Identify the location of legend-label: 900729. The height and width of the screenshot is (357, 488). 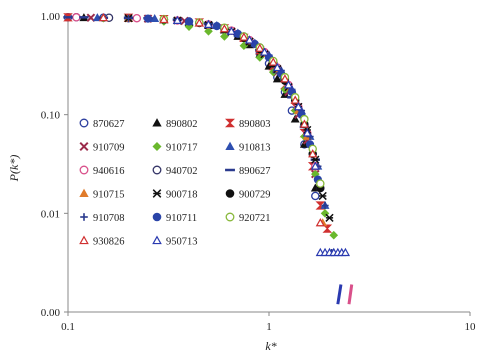
(255, 195).